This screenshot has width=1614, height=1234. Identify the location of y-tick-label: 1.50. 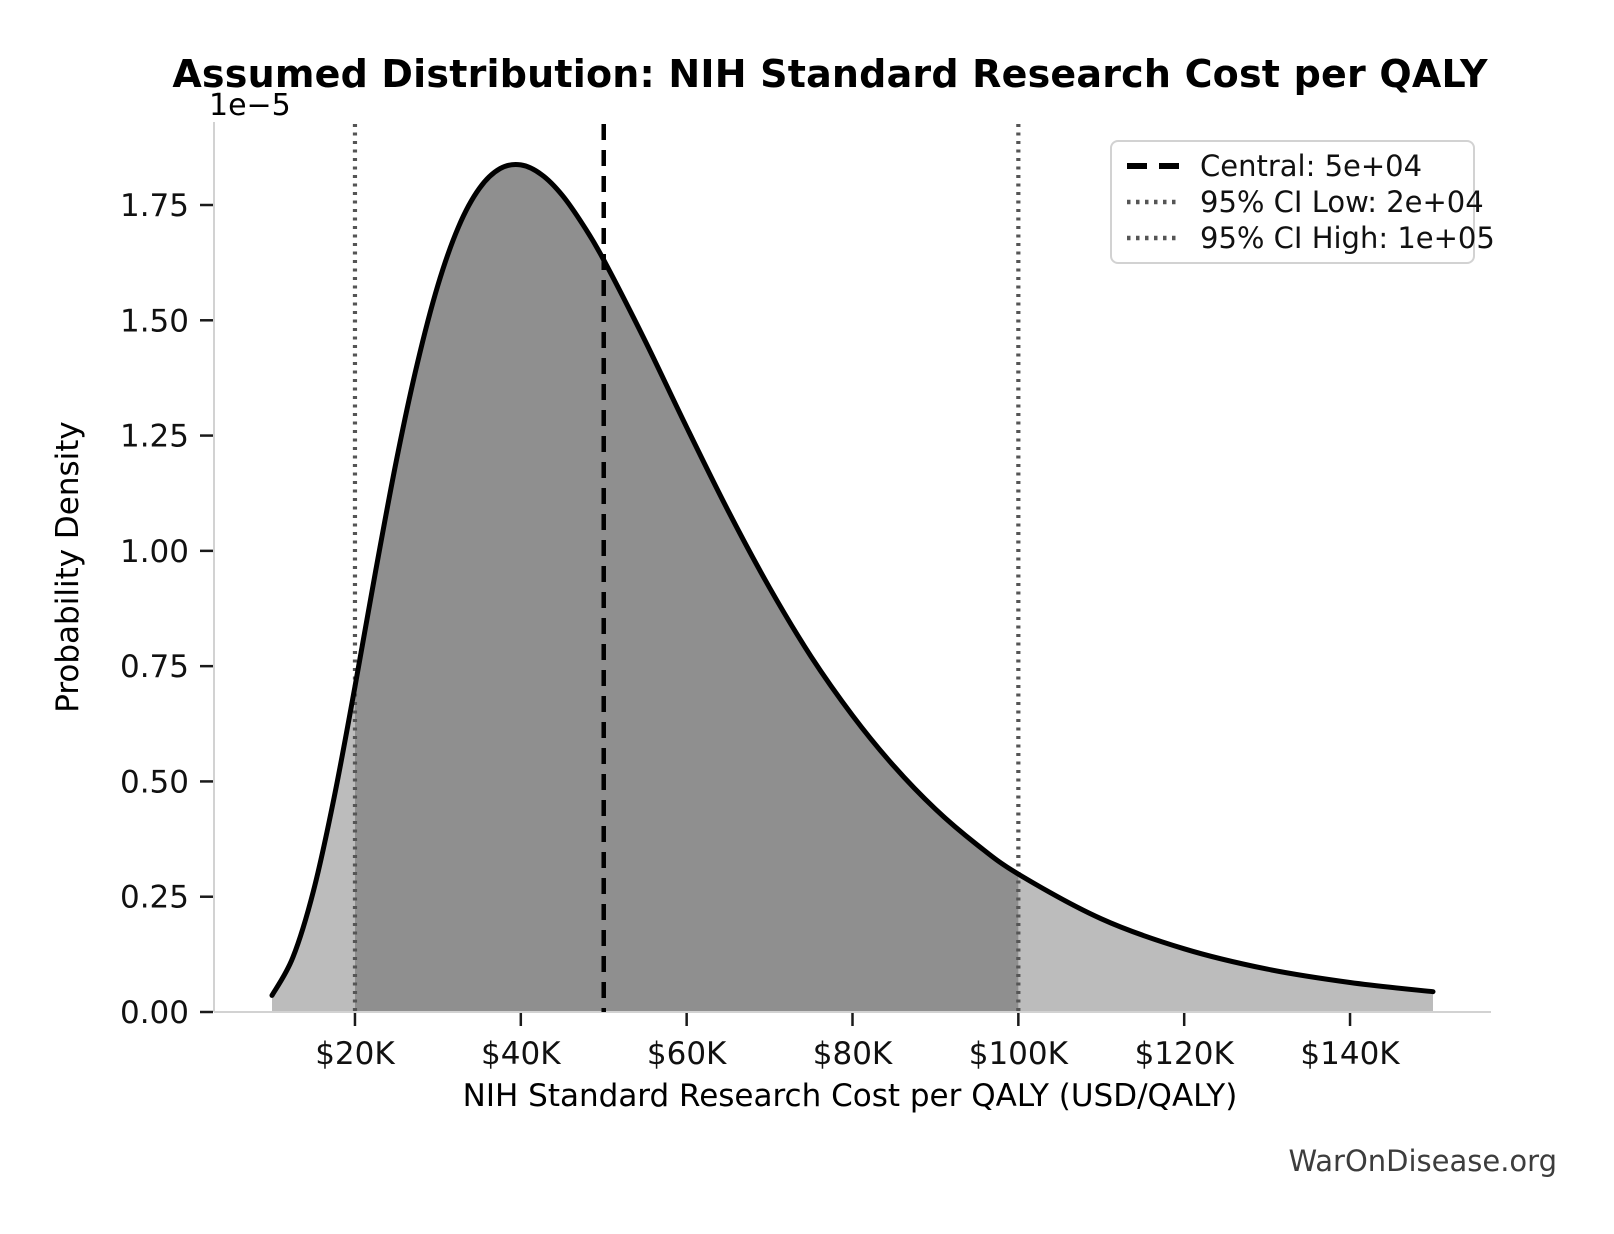
(154, 321).